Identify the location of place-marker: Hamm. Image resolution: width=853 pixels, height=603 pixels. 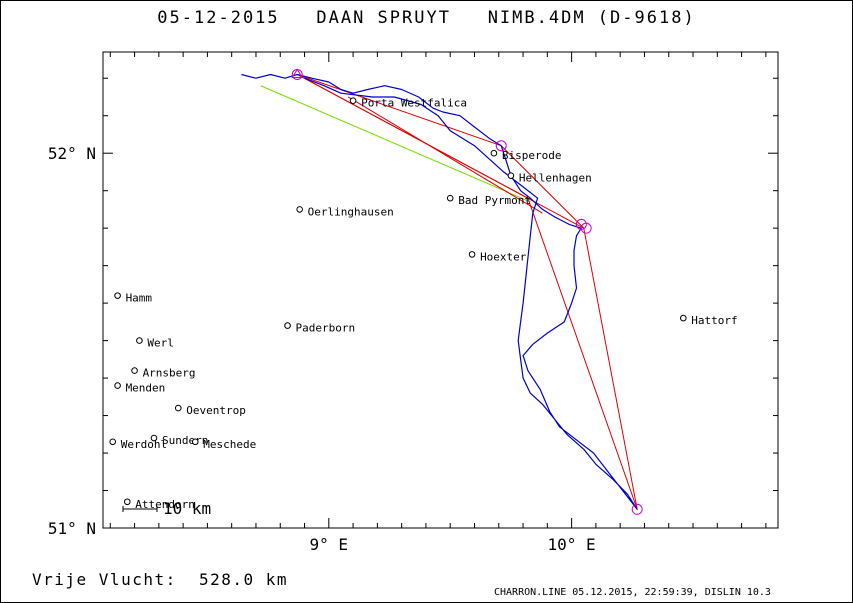
(133, 298).